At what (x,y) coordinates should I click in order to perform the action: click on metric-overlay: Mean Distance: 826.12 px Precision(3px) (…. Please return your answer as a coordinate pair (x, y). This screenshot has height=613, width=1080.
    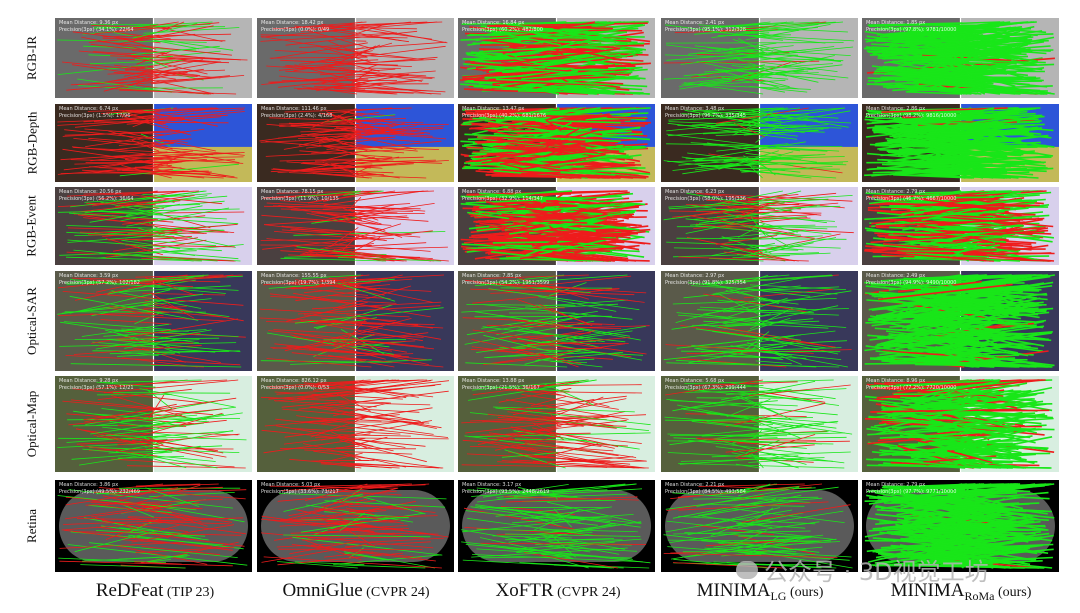
    Looking at the image, I should click on (295, 385).